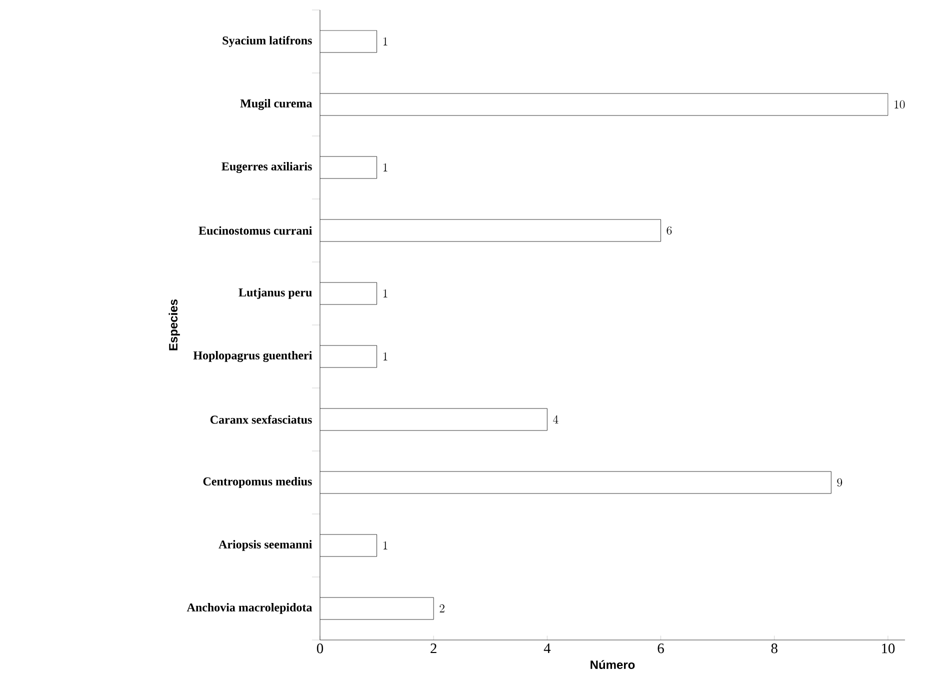  Describe the element at coordinates (433, 649) in the screenshot. I see `x-tick-label: 2` at that location.